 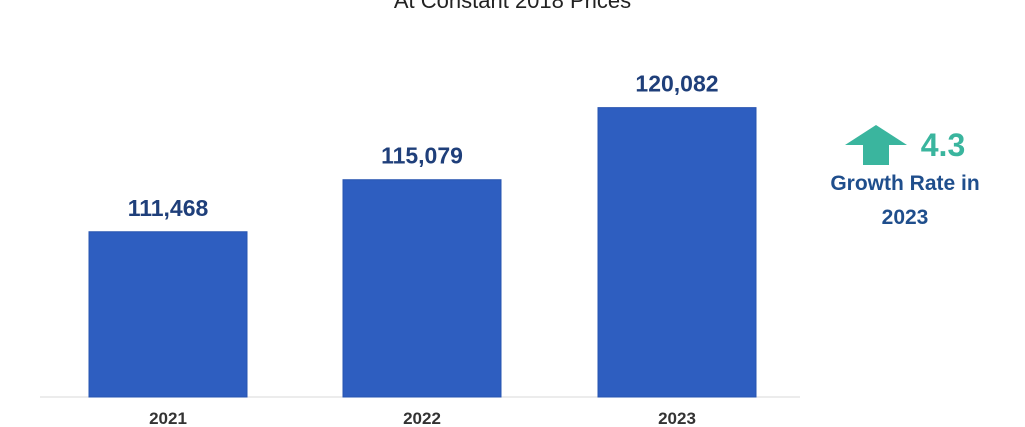 What do you see at coordinates (875, 145) in the screenshot?
I see `up-arrow-icon` at bounding box center [875, 145].